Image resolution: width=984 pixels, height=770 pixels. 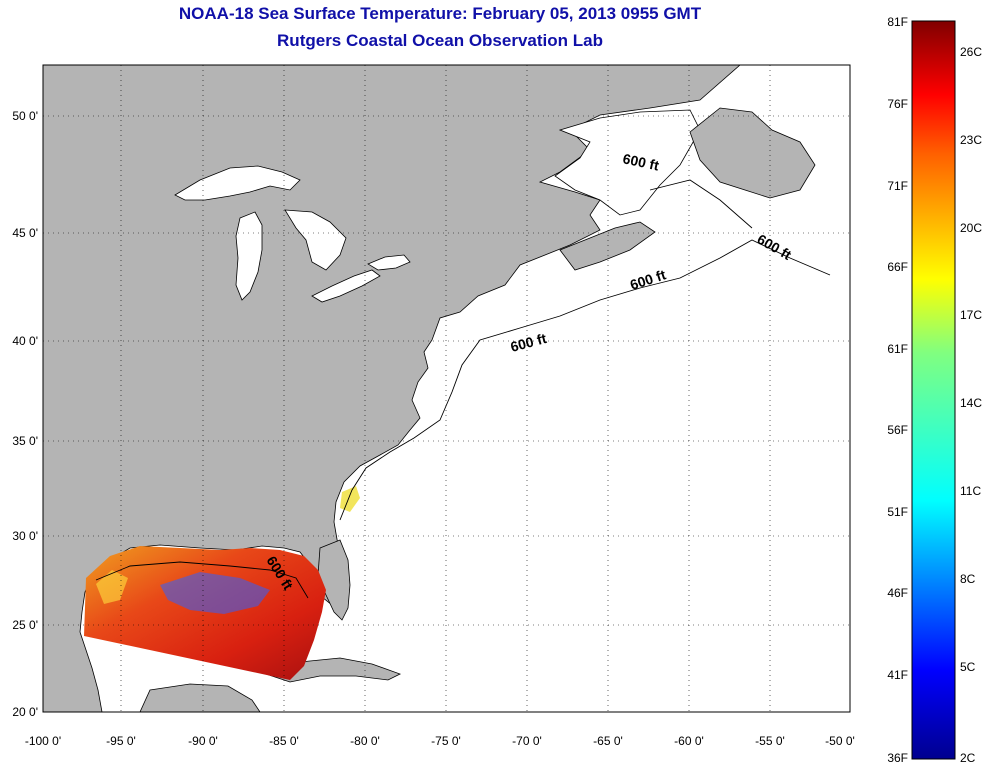 I want to click on lat-tick-label: 30 0', so click(x=25, y=536).